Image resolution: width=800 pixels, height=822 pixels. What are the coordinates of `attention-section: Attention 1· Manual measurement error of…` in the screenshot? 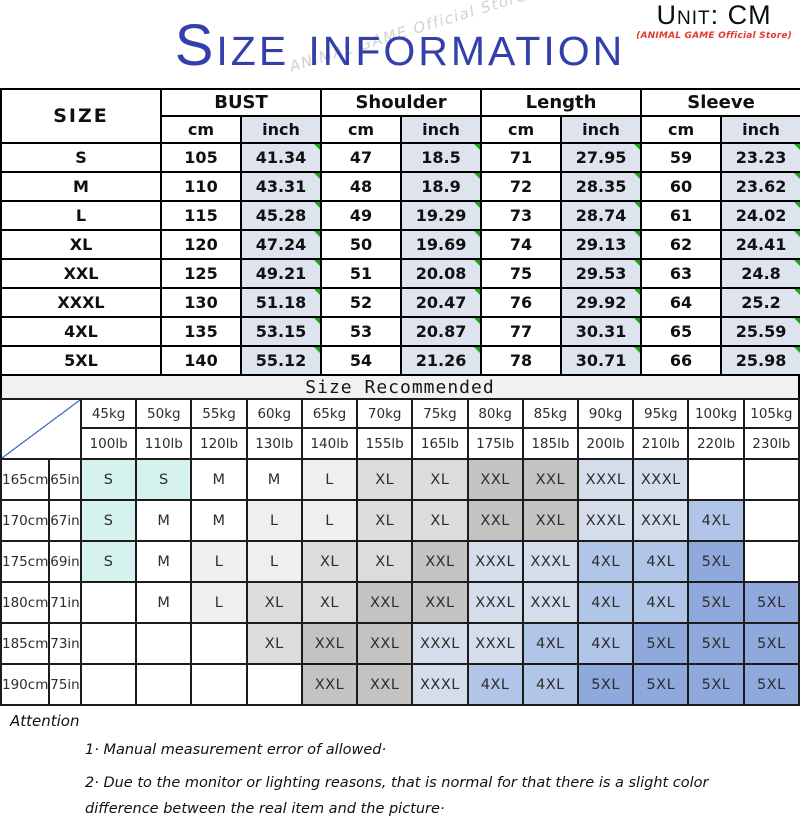 It's located at (400, 767).